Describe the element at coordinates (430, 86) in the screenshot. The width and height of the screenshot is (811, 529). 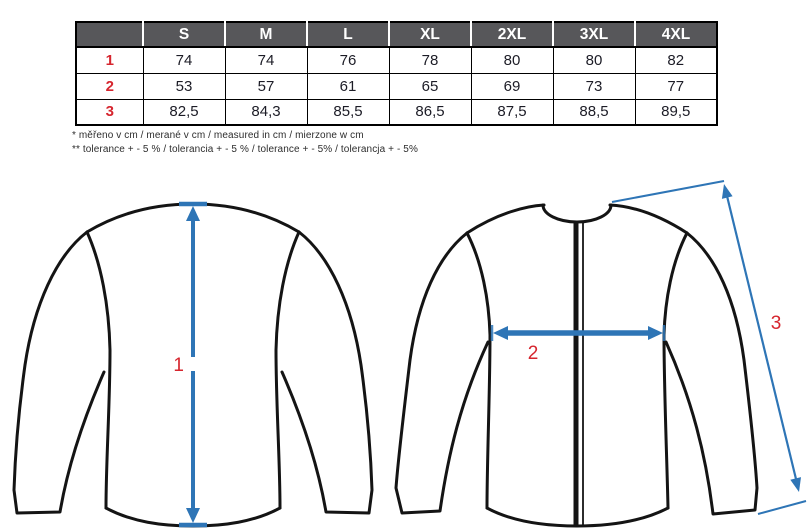
I see `size-value-cell: 65` at that location.